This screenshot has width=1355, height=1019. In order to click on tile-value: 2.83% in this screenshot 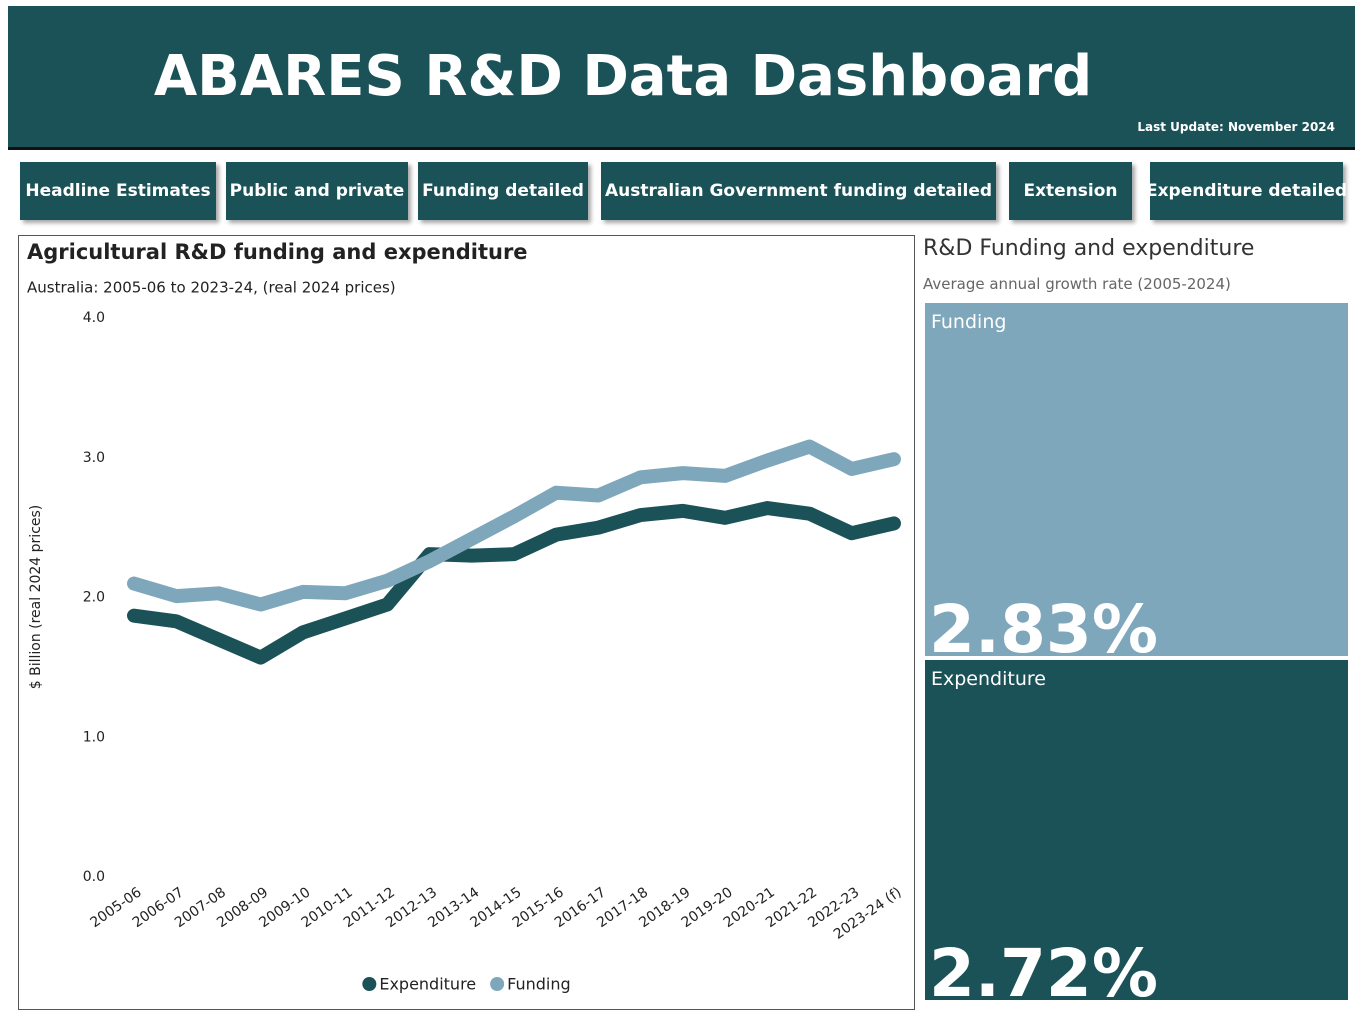, I will do `click(1043, 629)`.